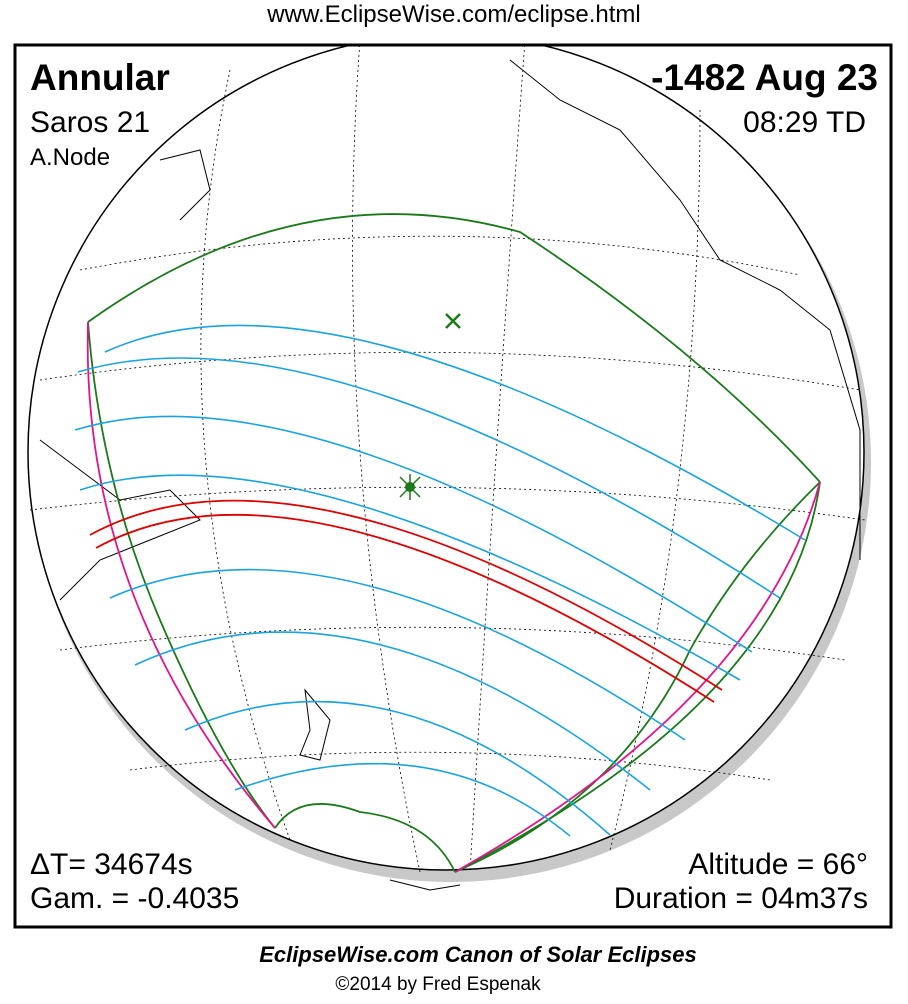 Image resolution: width=908 pixels, height=1004 pixels. What do you see at coordinates (438, 984) in the screenshot?
I see `footer-credit: ©2014 by Fred Espenak` at bounding box center [438, 984].